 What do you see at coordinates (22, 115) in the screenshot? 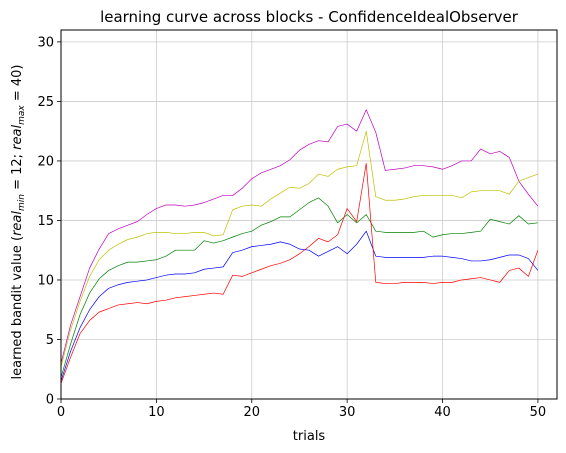
I see `y-axis-label-sub-max: max` at bounding box center [22, 115].